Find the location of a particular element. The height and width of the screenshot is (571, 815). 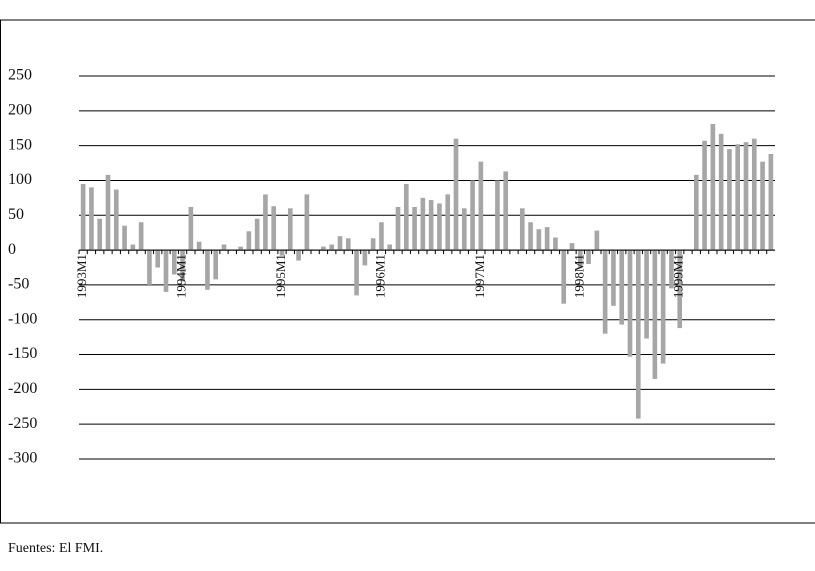

x-tick-label: 1994M1 is located at coordinates (181, 276).